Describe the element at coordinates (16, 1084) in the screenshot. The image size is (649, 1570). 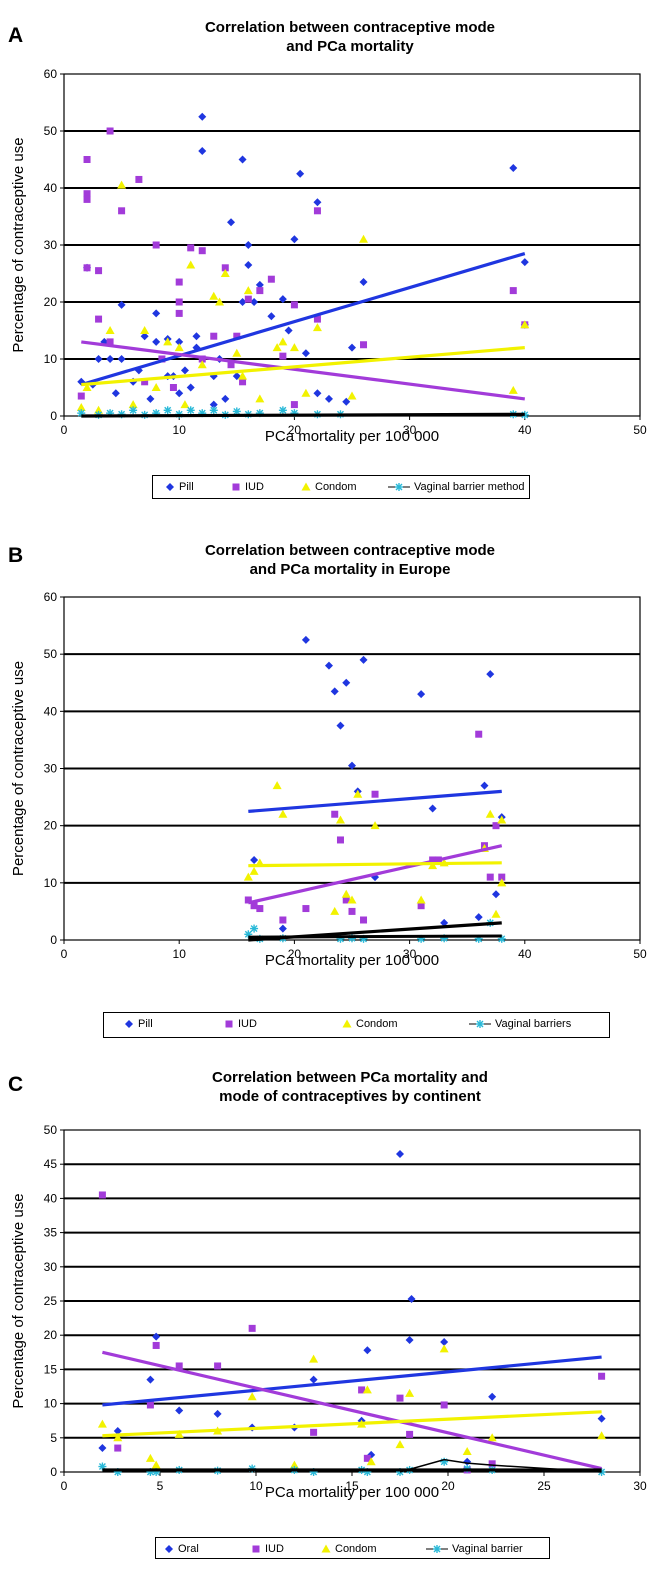
I see `panel-c-label: C` at that location.